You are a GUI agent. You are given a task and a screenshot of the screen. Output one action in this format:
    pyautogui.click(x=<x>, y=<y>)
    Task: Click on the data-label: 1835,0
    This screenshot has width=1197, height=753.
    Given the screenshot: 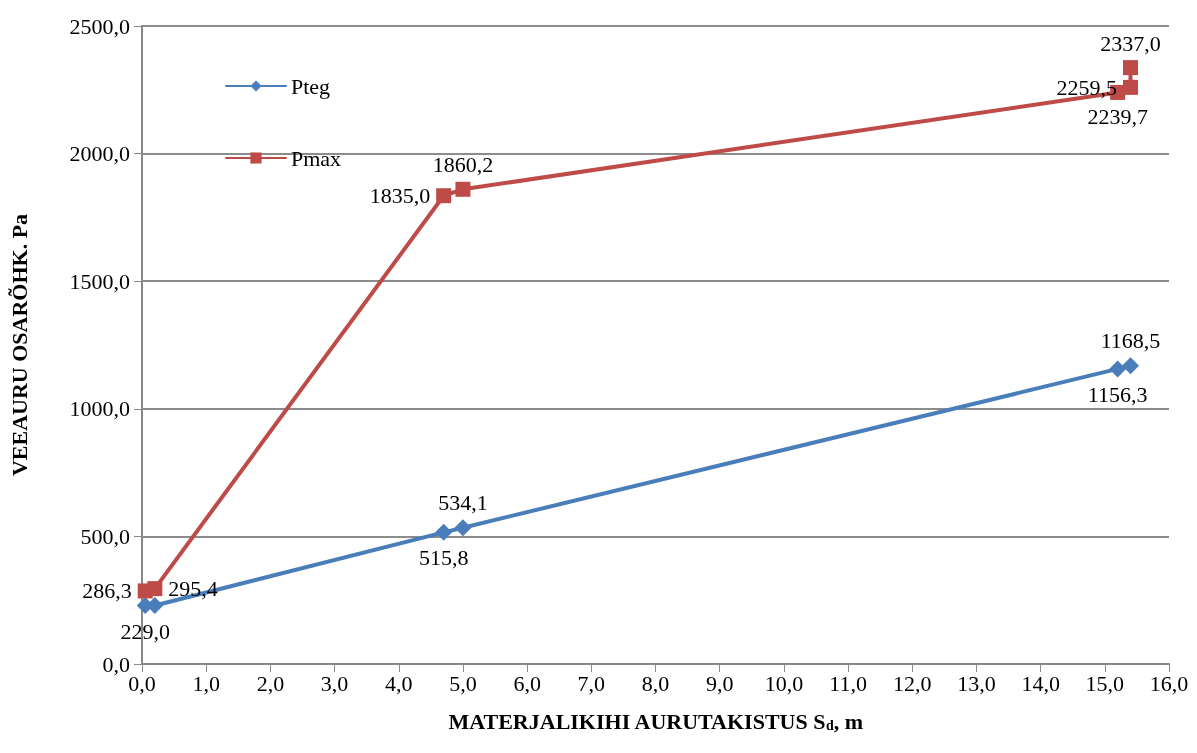 What is the action you would take?
    pyautogui.click(x=400, y=196)
    